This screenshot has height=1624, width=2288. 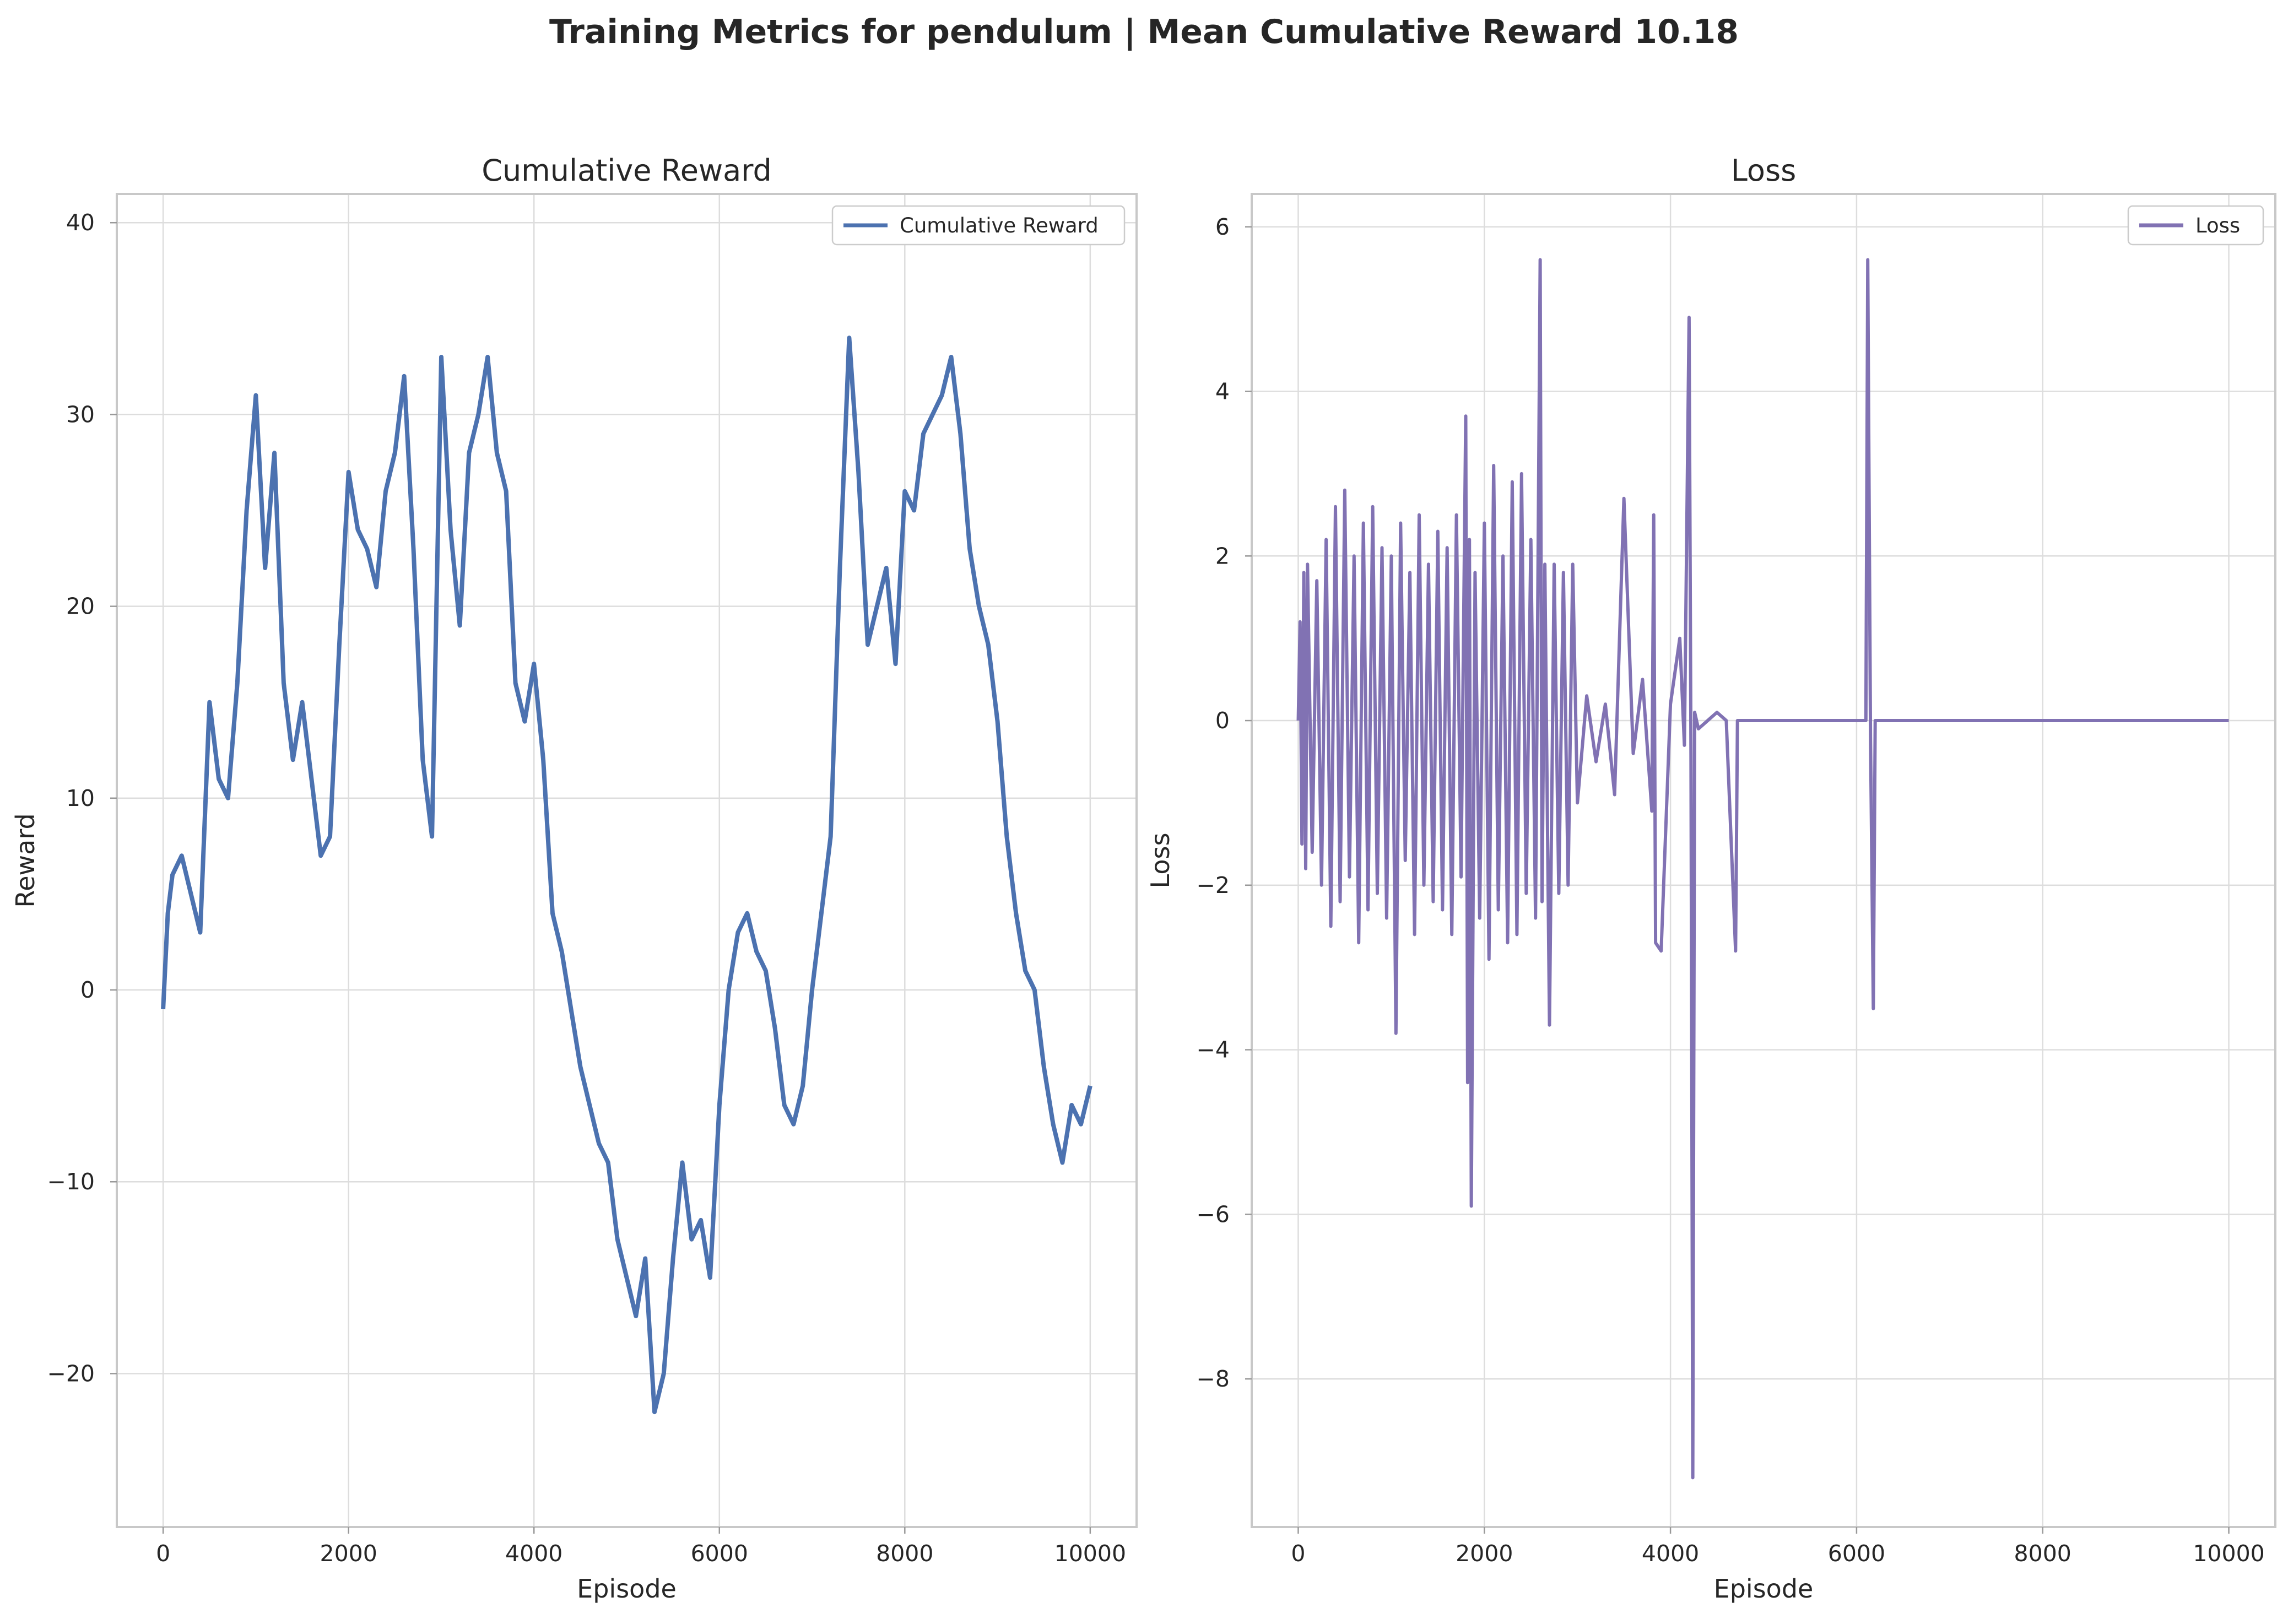 I want to click on reward-ytick-label: 30, so click(x=81, y=414).